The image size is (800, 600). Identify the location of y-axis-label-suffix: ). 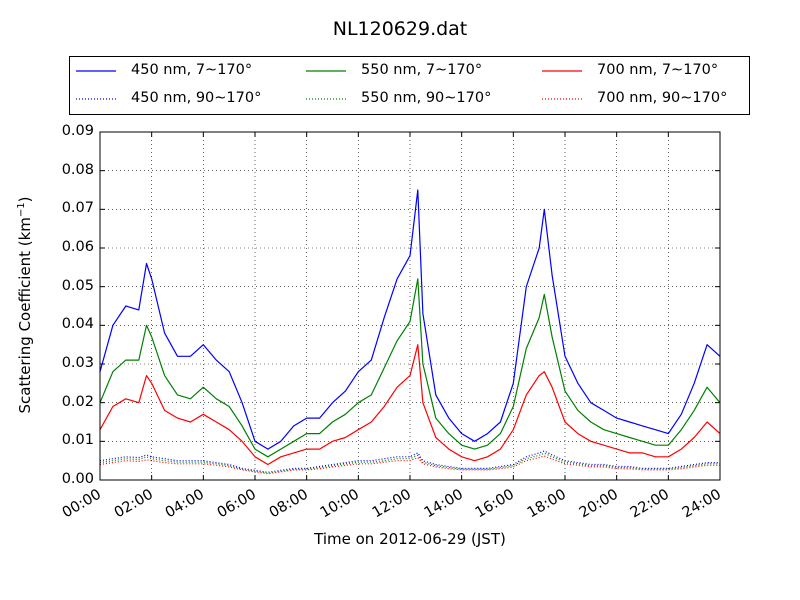
(25, 199).